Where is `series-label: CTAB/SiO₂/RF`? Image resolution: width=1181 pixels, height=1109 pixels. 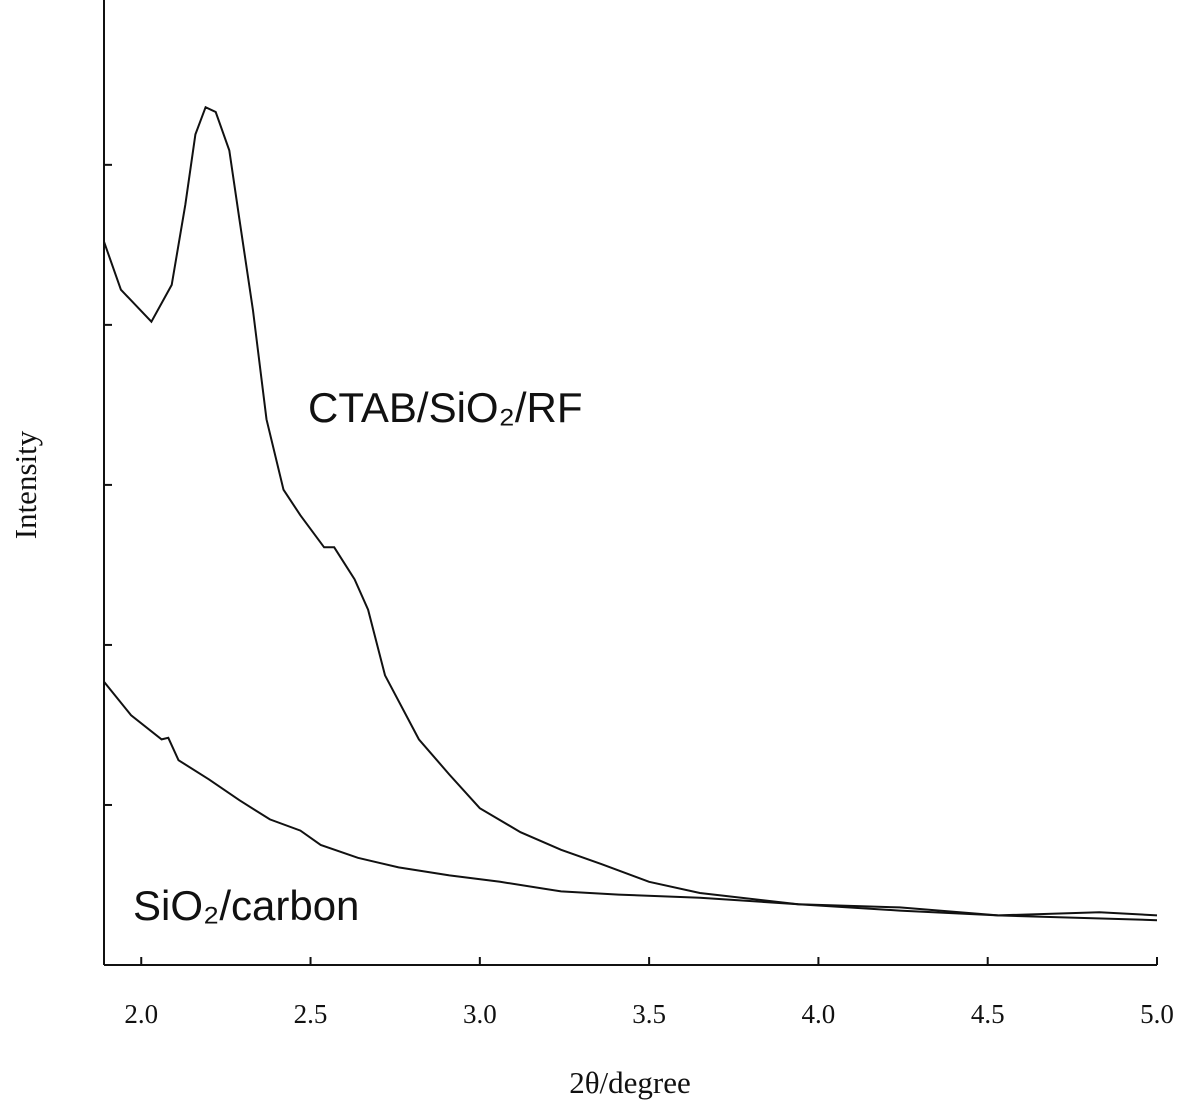
series-label: CTAB/SiO₂/RF is located at coordinates (445, 407).